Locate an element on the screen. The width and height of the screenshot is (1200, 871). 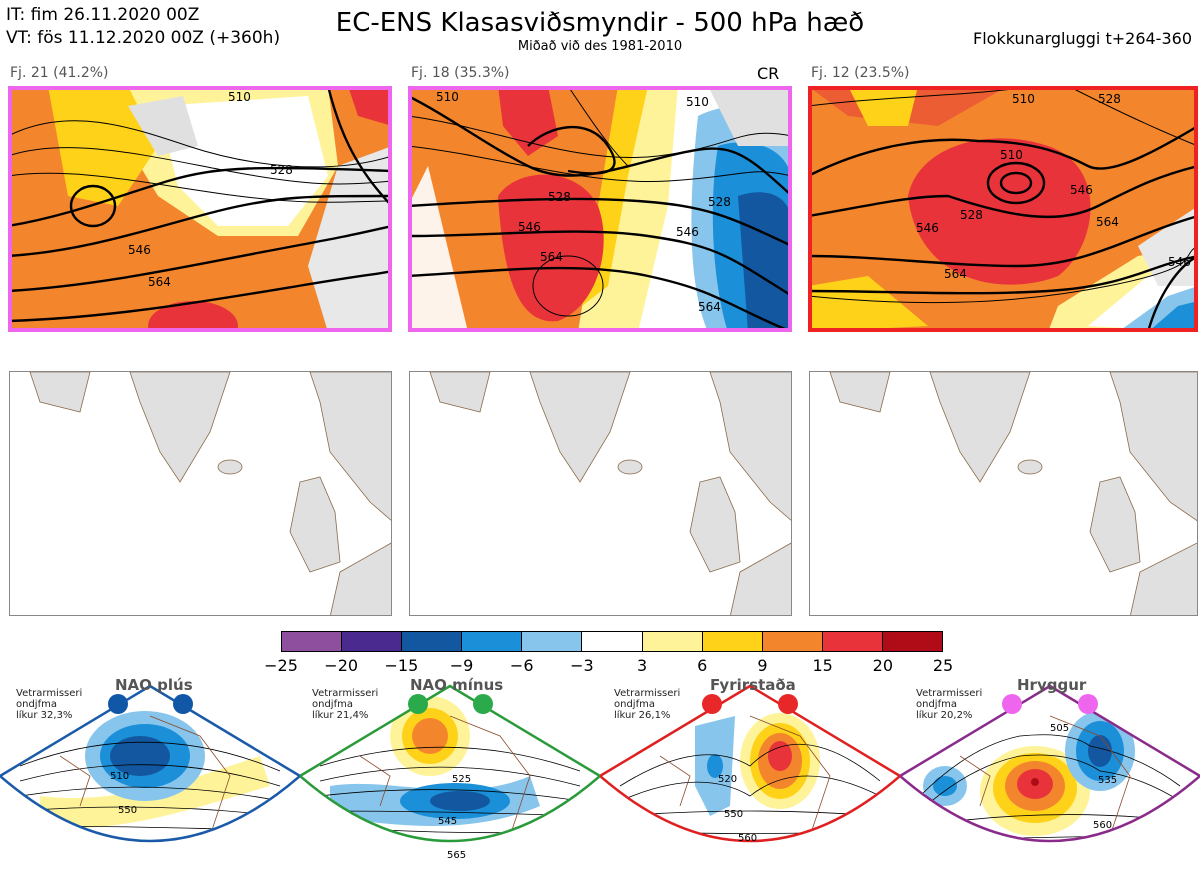
regime-3-name: Fyrirstaða is located at coordinates (753, 685).